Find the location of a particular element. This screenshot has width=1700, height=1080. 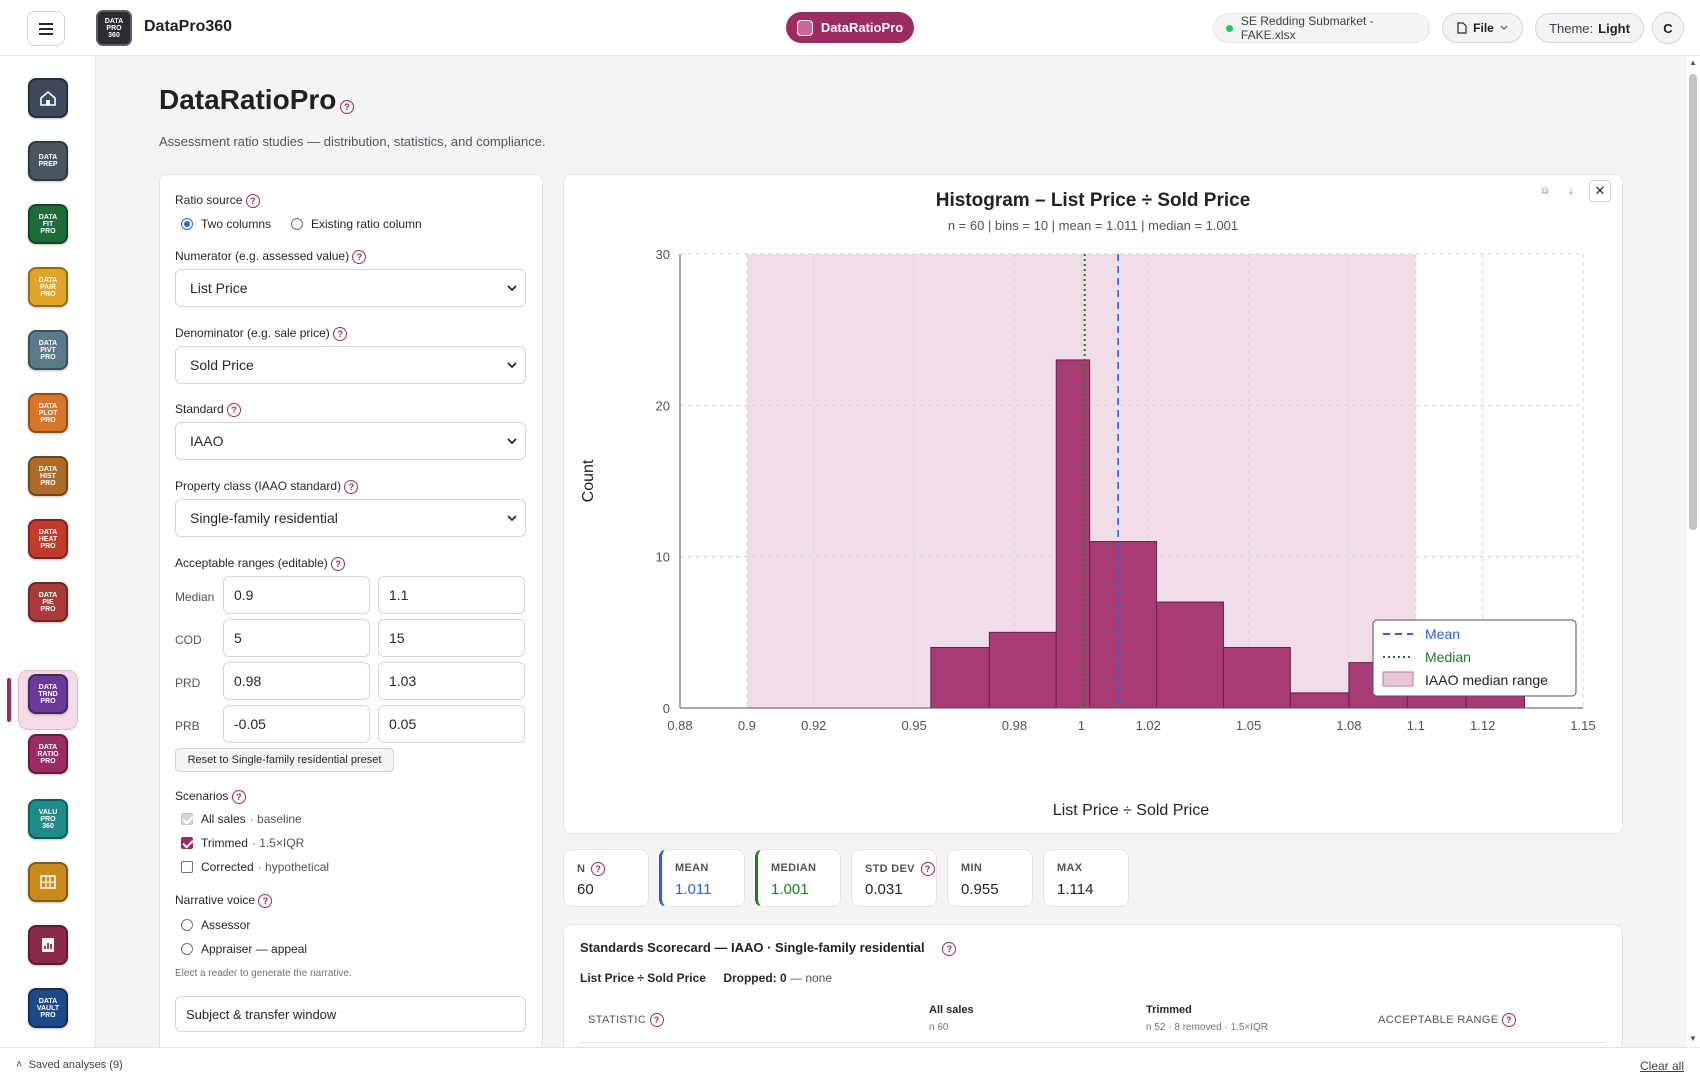

table-divider is located at coordinates (1093, 1042).